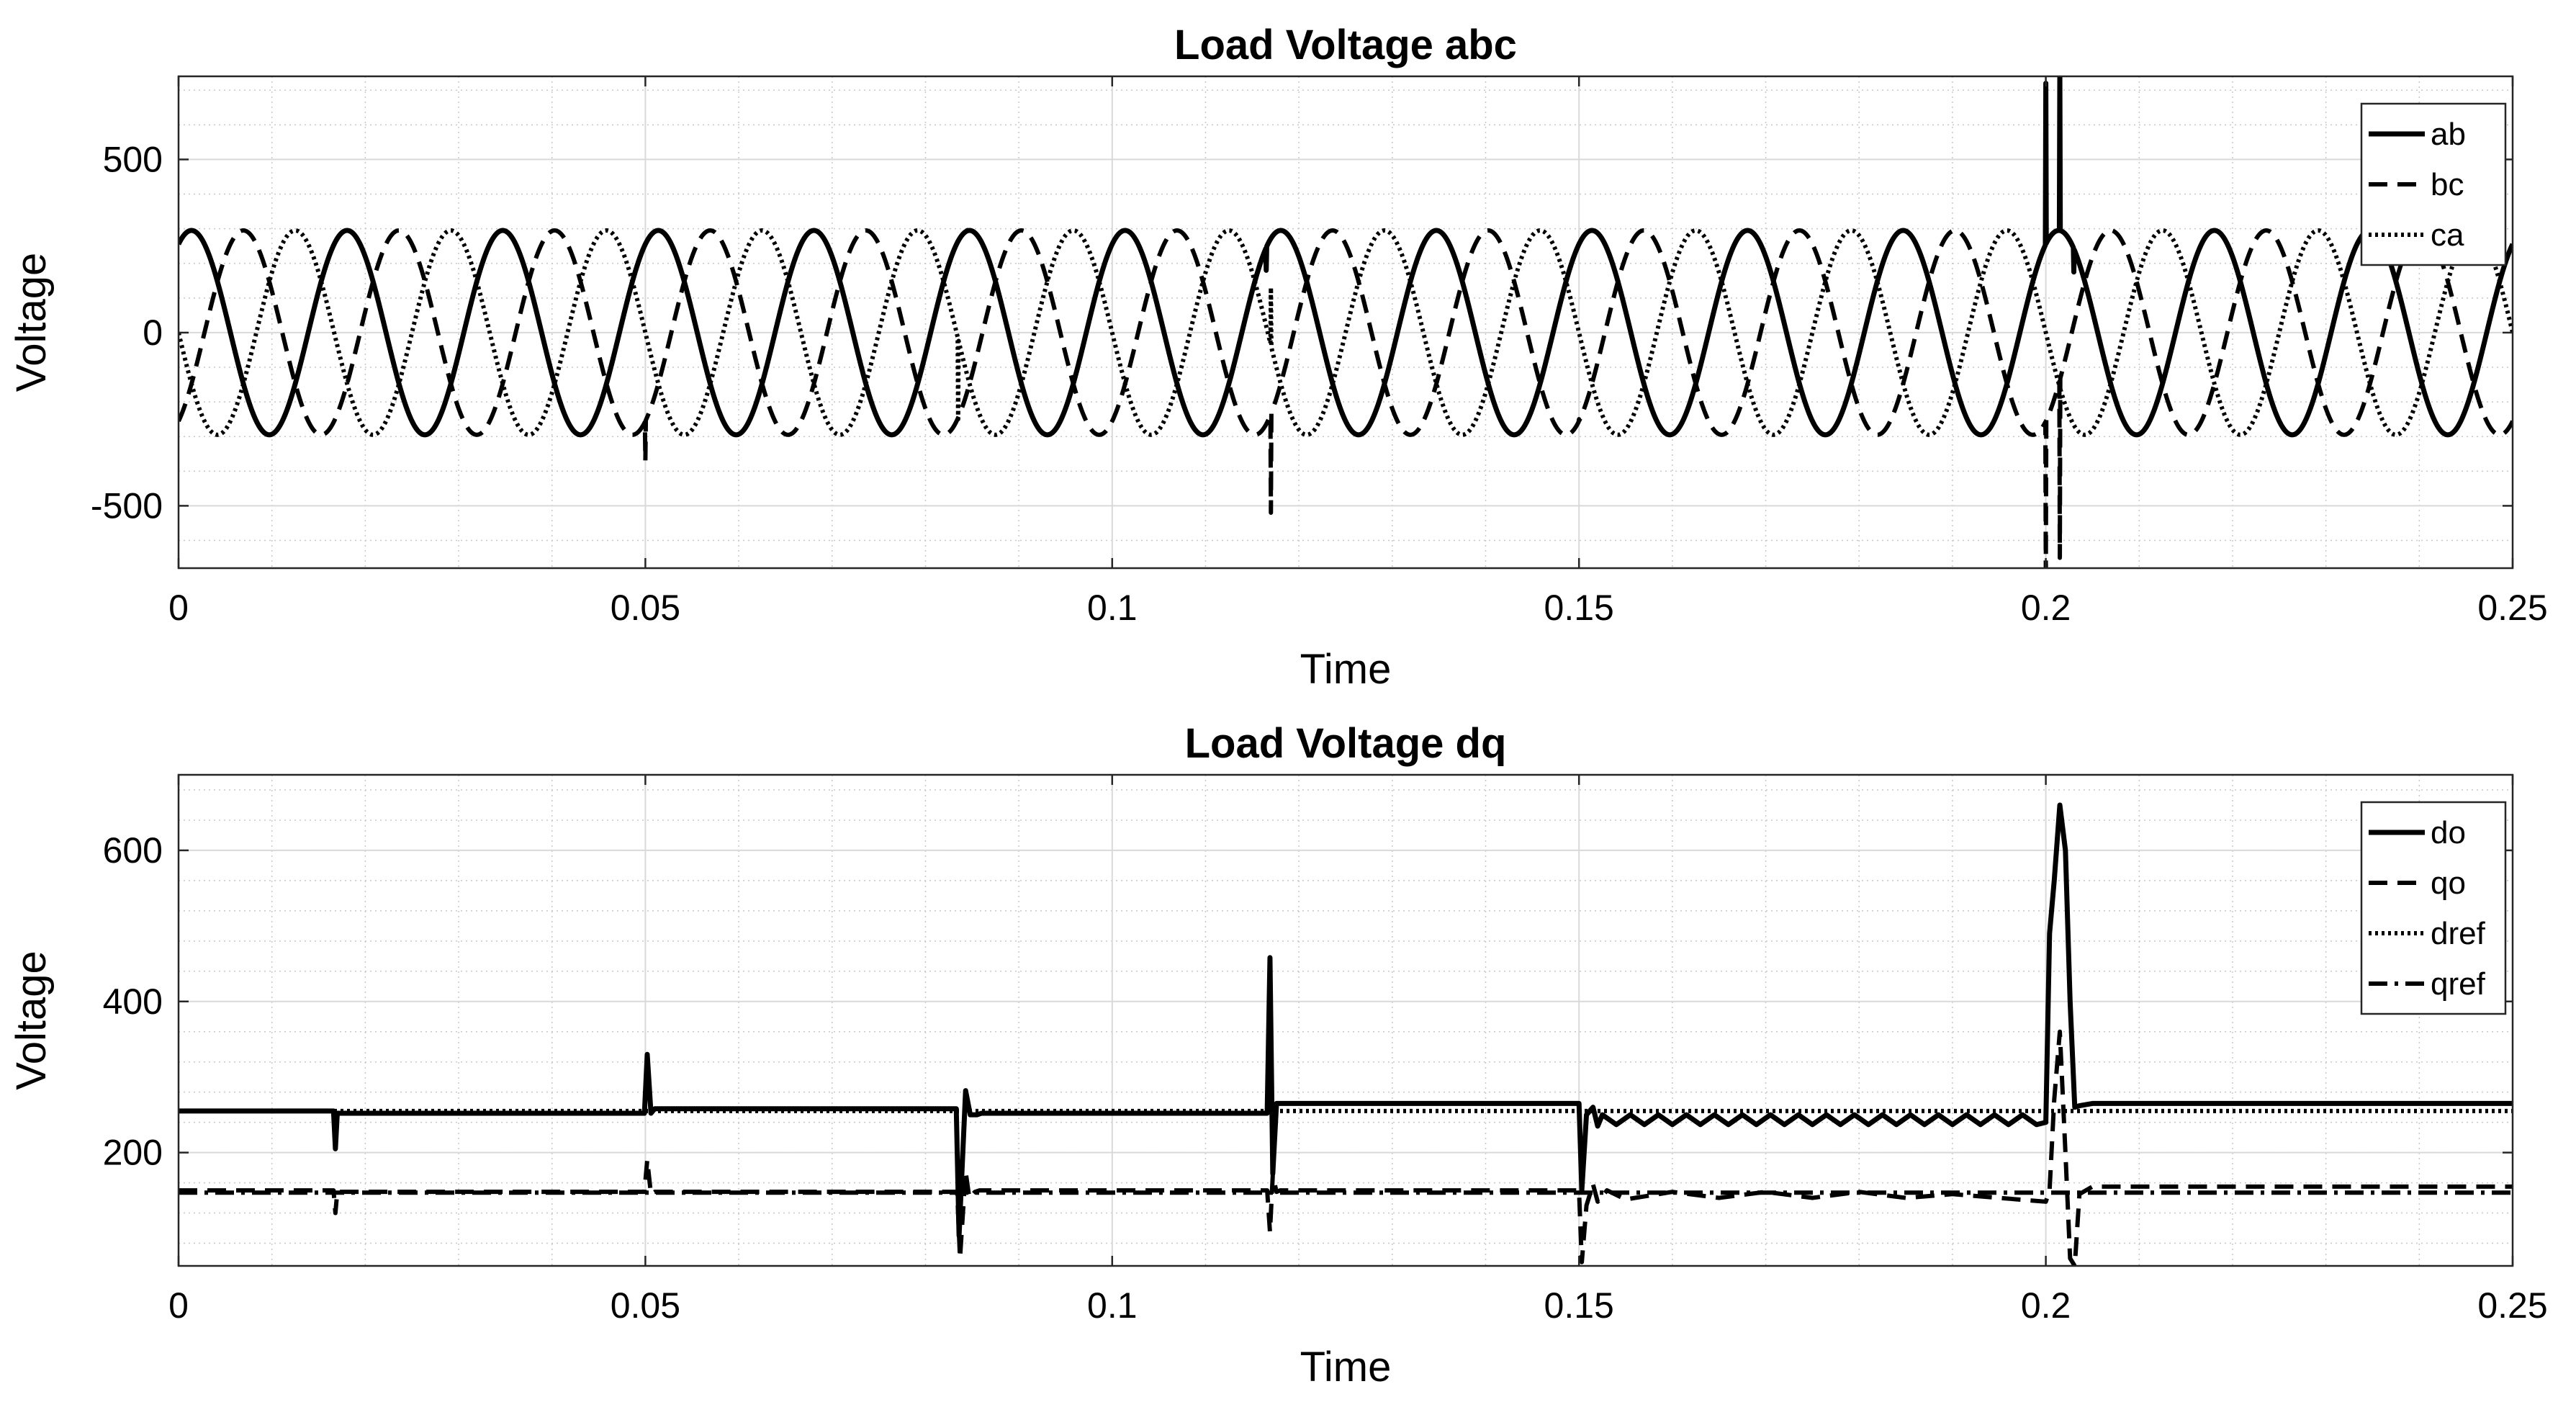 The width and height of the screenshot is (2576, 1402). What do you see at coordinates (1346, 332) in the screenshot?
I see `series-line-ca` at bounding box center [1346, 332].